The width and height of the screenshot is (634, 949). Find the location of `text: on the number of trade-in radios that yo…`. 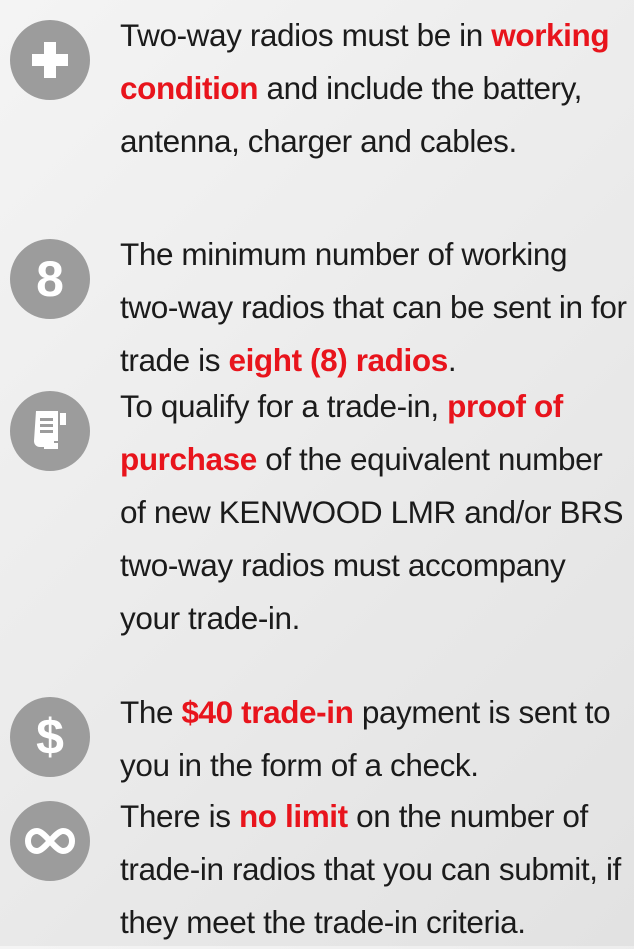

text: on the number of trade-in radios that yo… is located at coordinates (370, 869).